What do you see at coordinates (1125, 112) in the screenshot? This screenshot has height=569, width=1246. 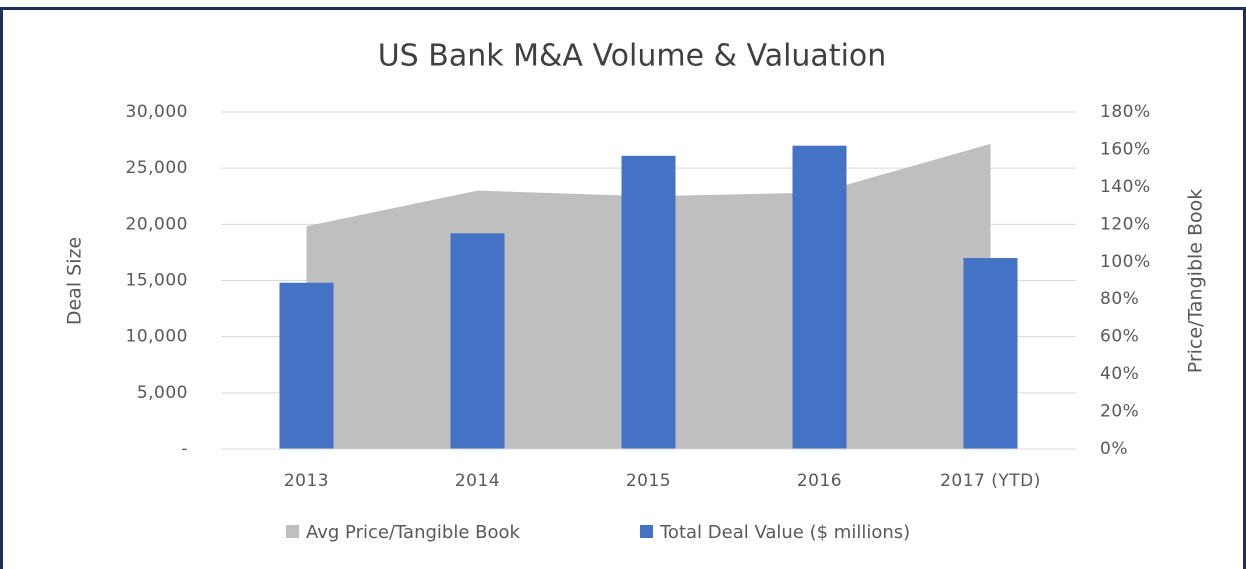 I see `y2-tick-label: 180%` at bounding box center [1125, 112].